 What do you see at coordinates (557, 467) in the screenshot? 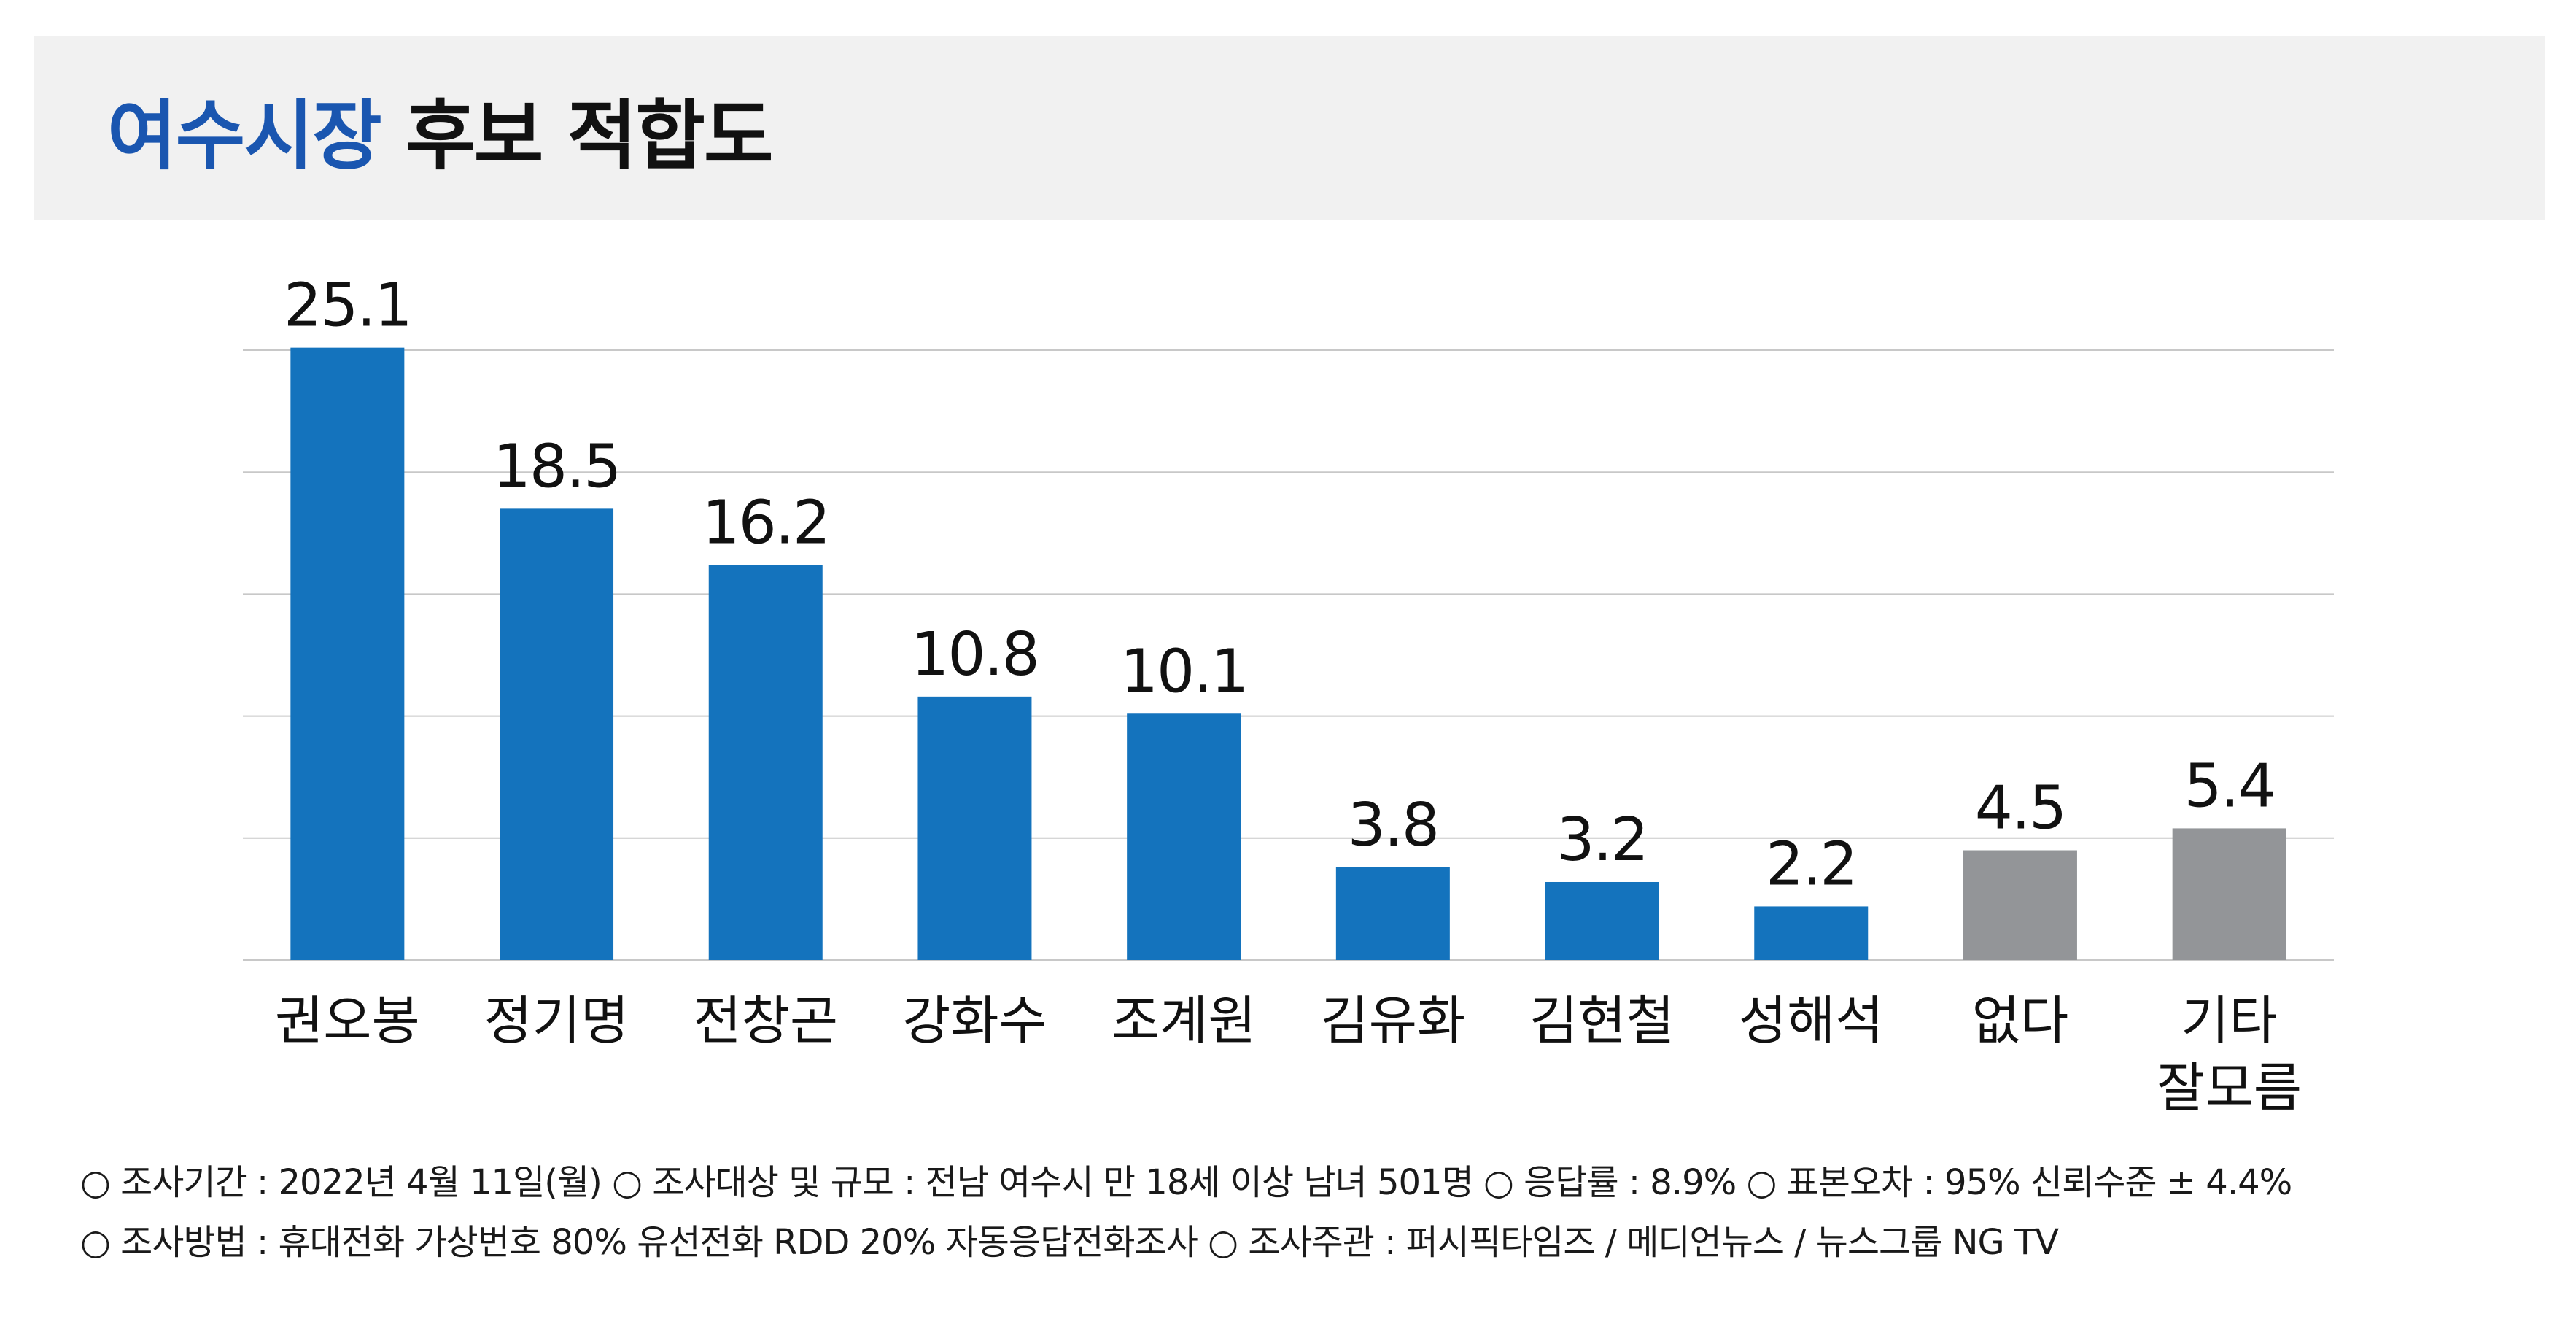
I see `value-label: 18.5` at bounding box center [557, 467].